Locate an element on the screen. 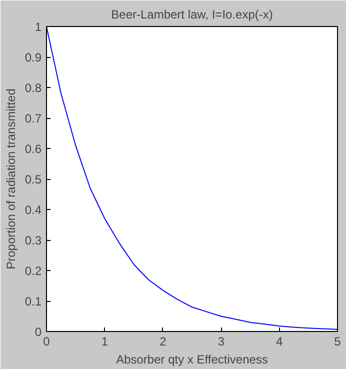  y-tick-label: 0.7 is located at coordinates (33, 119).